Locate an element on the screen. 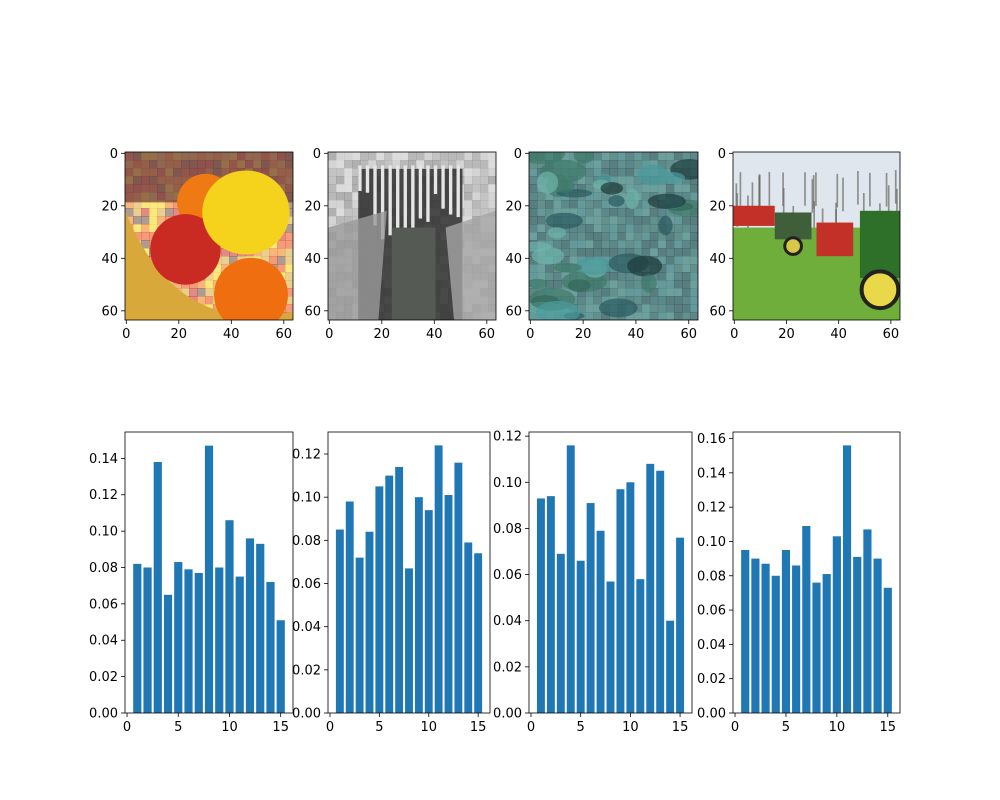 The height and width of the screenshot is (800, 1000). bar-chart-2: 0 5 10 15 0.00 0.02 0.04 0.06 0.08 0.10 0.12 is located at coordinates (391, 583).